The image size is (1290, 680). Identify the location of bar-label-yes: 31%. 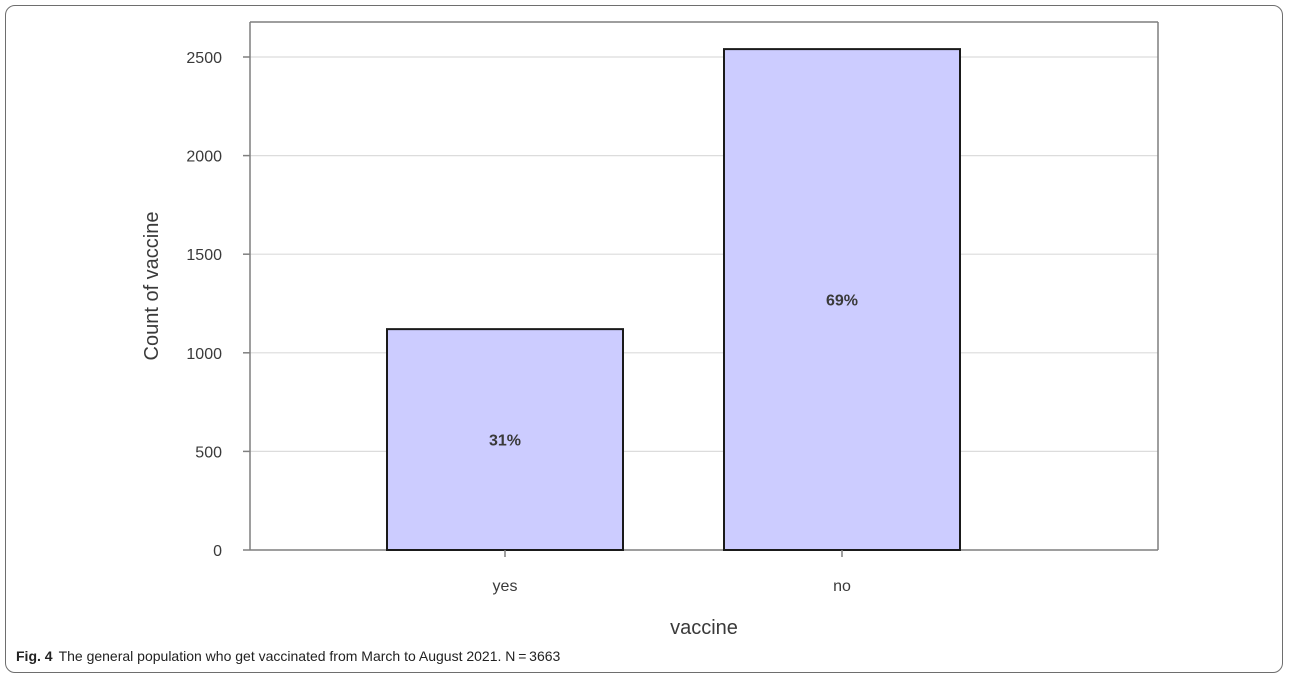
(505, 441).